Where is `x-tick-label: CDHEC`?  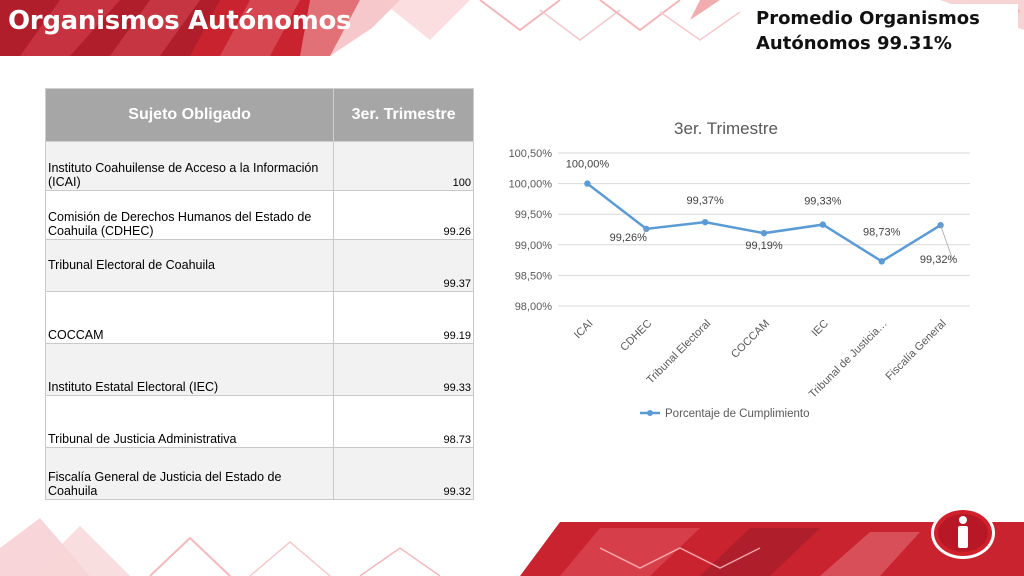
x-tick-label: CDHEC is located at coordinates (636, 336).